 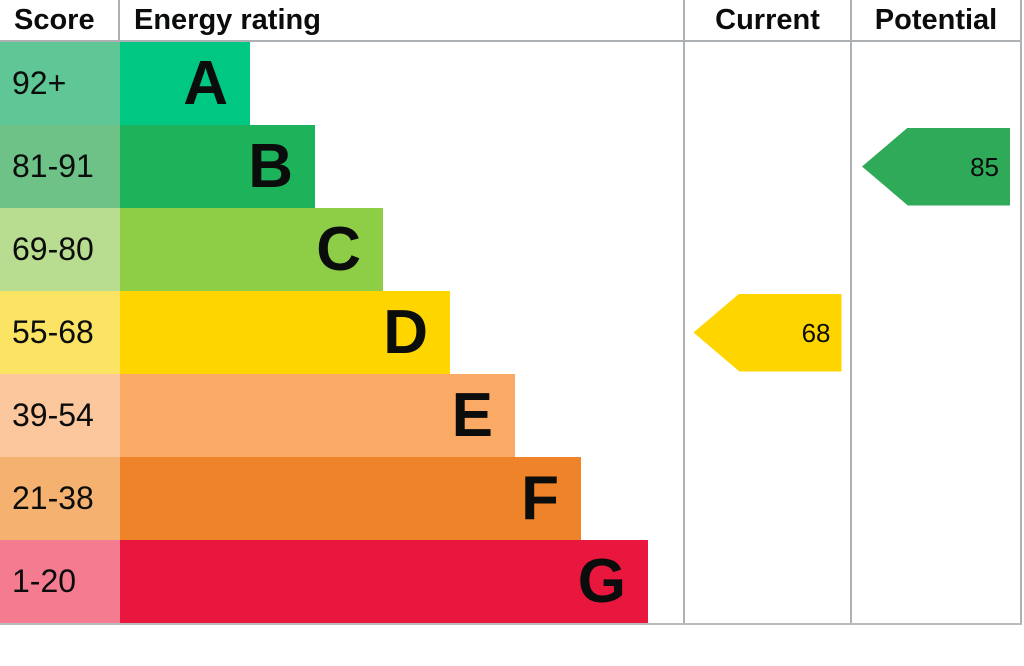 I want to click on potential-cell-d, so click(x=936, y=332).